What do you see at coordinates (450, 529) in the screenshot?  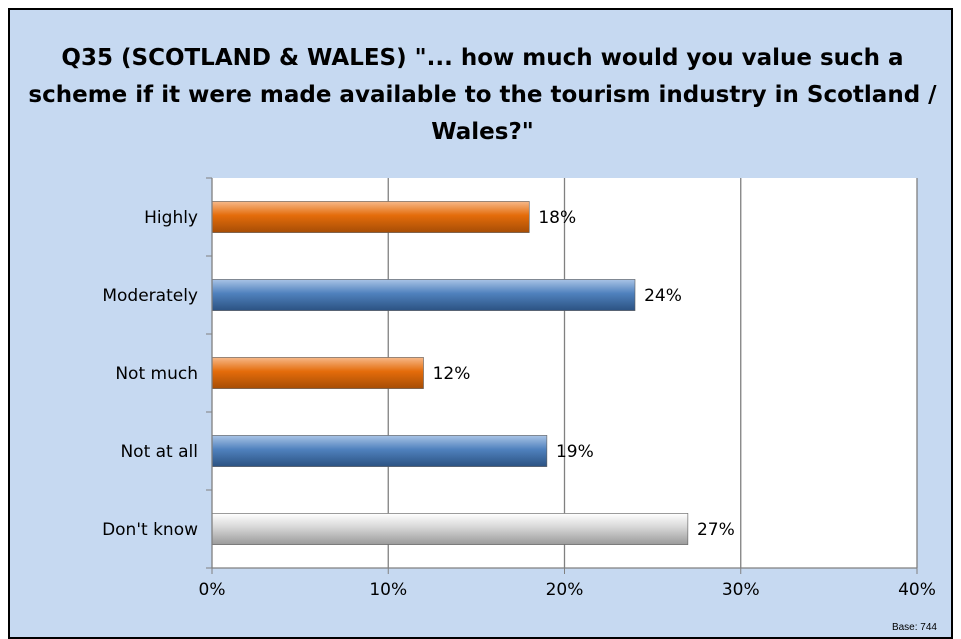 I see `bar-don-t-know` at bounding box center [450, 529].